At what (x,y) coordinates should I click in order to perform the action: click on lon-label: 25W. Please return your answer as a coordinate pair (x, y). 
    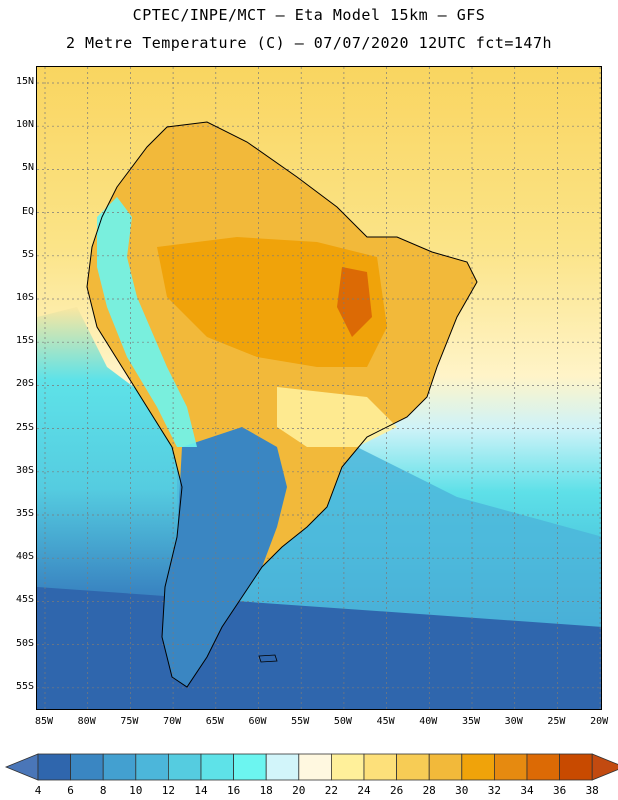
    Looking at the image, I should click on (556, 721).